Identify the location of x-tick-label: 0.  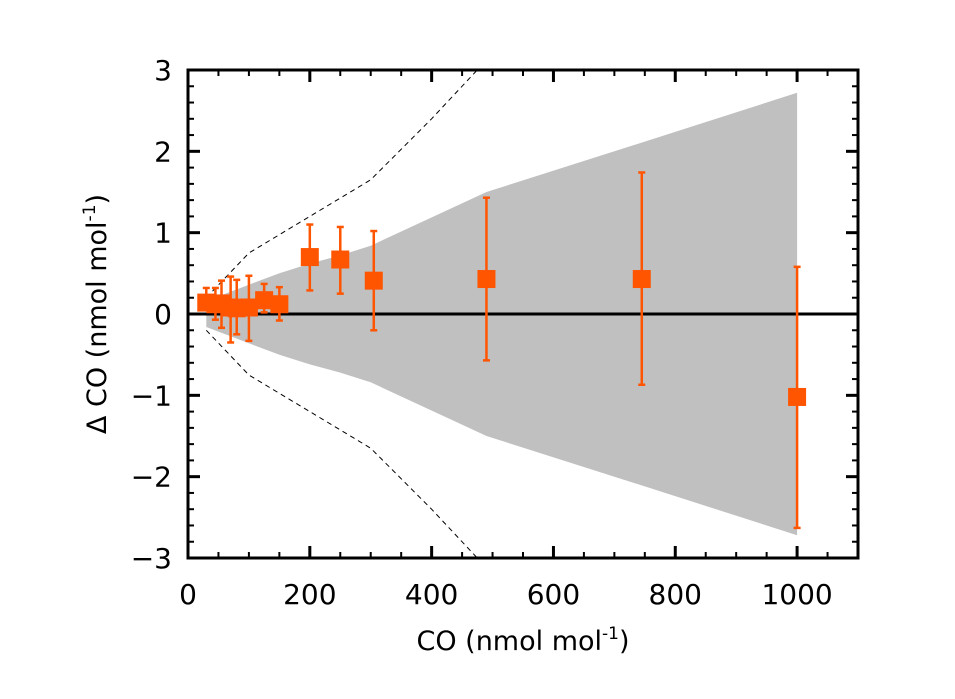
(188, 594).